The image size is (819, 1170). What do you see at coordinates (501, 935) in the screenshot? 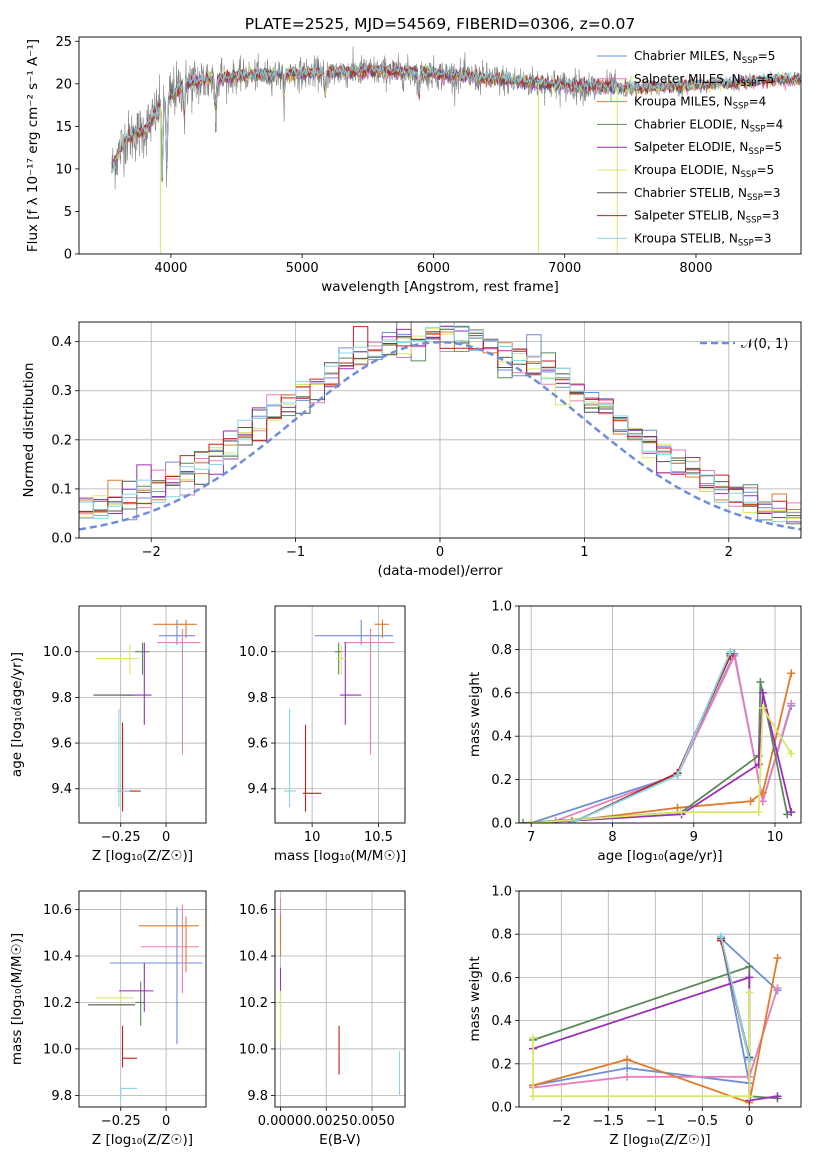
I see `y-tick-label: 0.8` at bounding box center [501, 935].